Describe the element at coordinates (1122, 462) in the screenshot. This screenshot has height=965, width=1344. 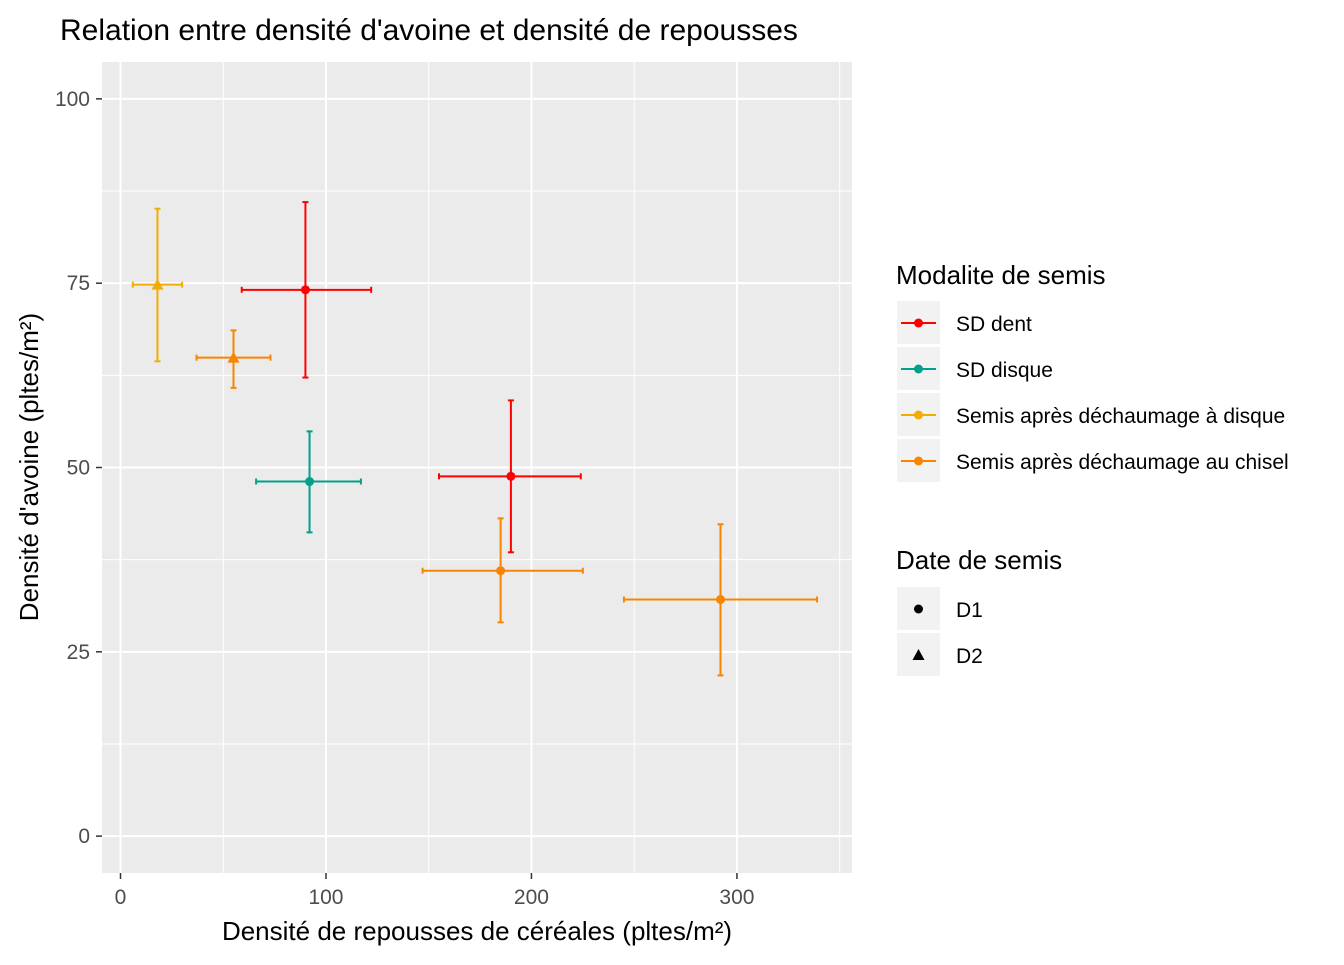
I see `legend-label: Semis après déchaumage au chisel` at that location.